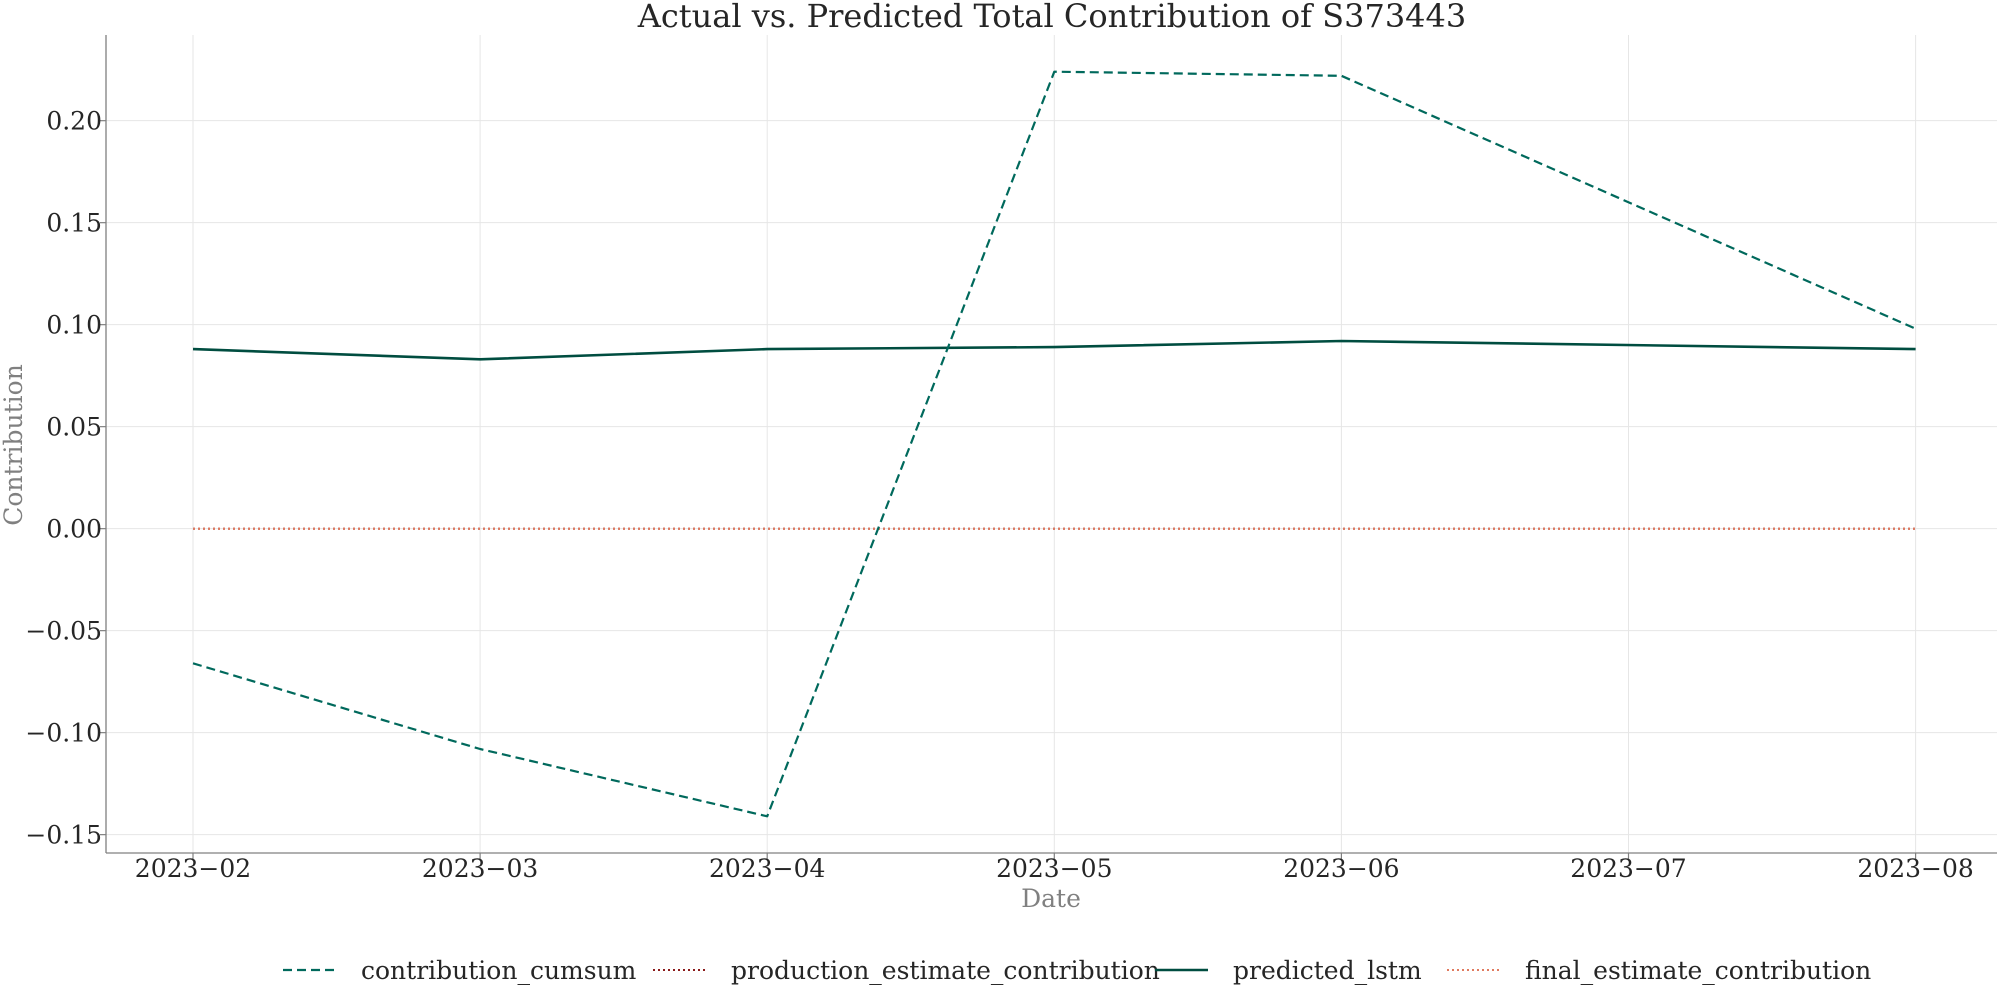 The width and height of the screenshot is (2000, 1000). What do you see at coordinates (74, 223) in the screenshot?
I see `y-tick-label: 0.15` at bounding box center [74, 223].